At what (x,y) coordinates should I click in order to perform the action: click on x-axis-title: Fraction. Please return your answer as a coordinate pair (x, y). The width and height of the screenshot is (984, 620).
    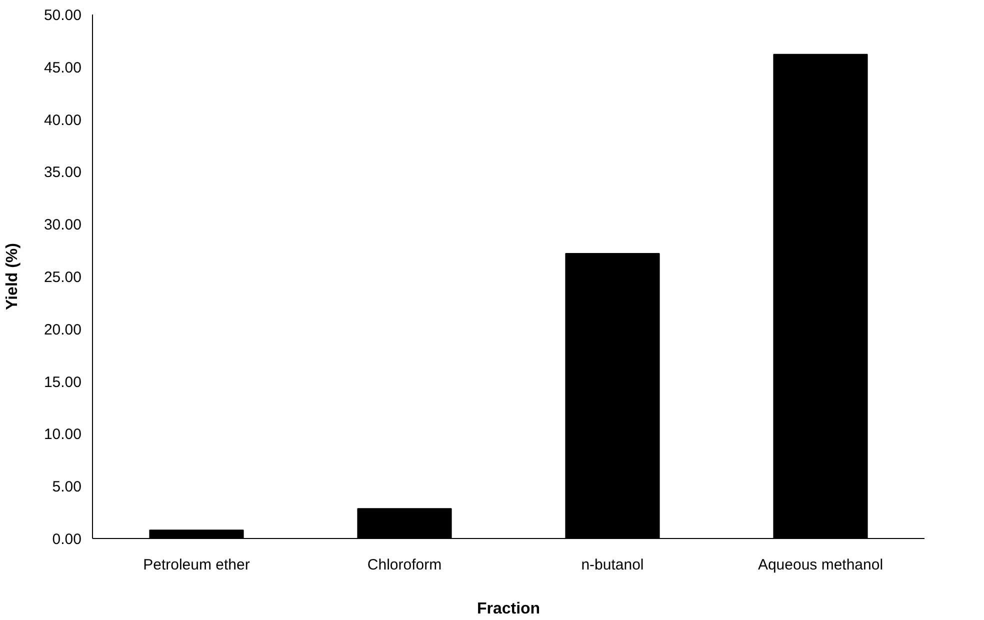
    Looking at the image, I should click on (508, 609).